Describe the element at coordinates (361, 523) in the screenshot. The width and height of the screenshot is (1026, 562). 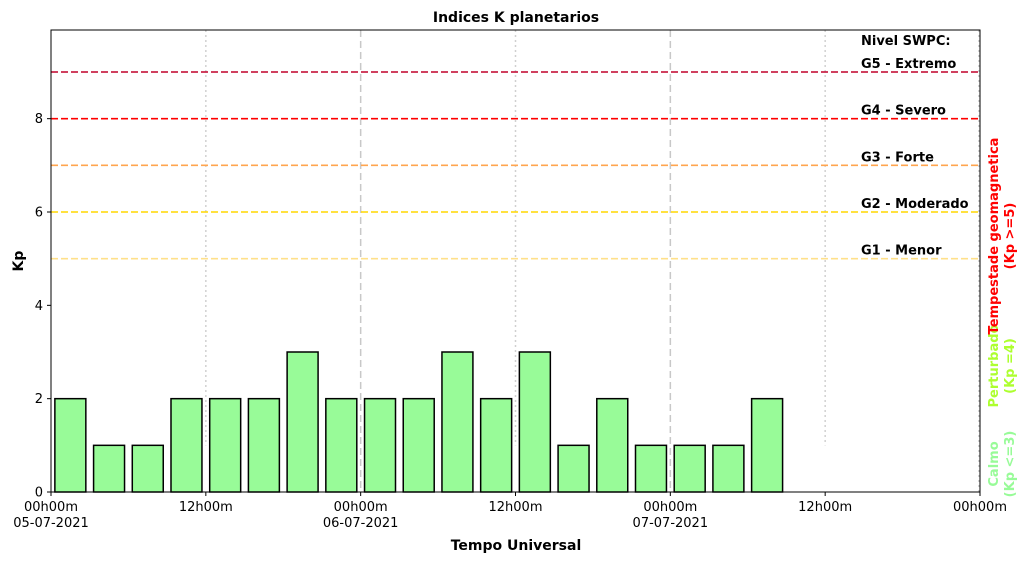
I see `x-tick-date: 06-07-2021` at that location.